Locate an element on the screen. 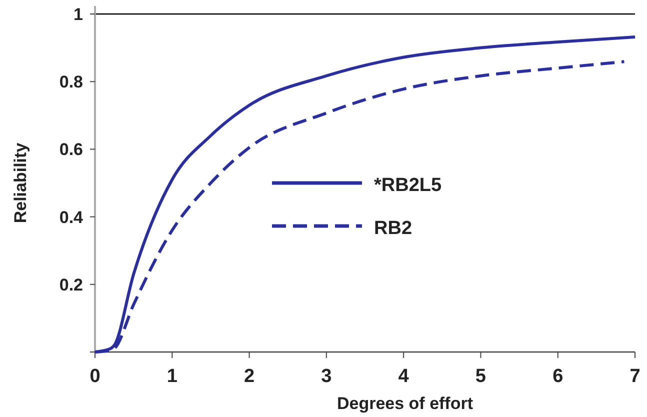 Image resolution: width=647 pixels, height=417 pixels. y-tick-label: 0.4 is located at coordinates (71, 217).